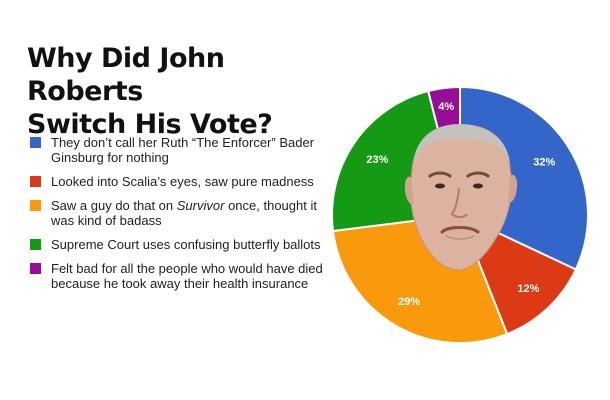 The image size is (610, 400). What do you see at coordinates (126, 75) in the screenshot?
I see `chart-title-line-1: Why Did John Roberts` at bounding box center [126, 75].